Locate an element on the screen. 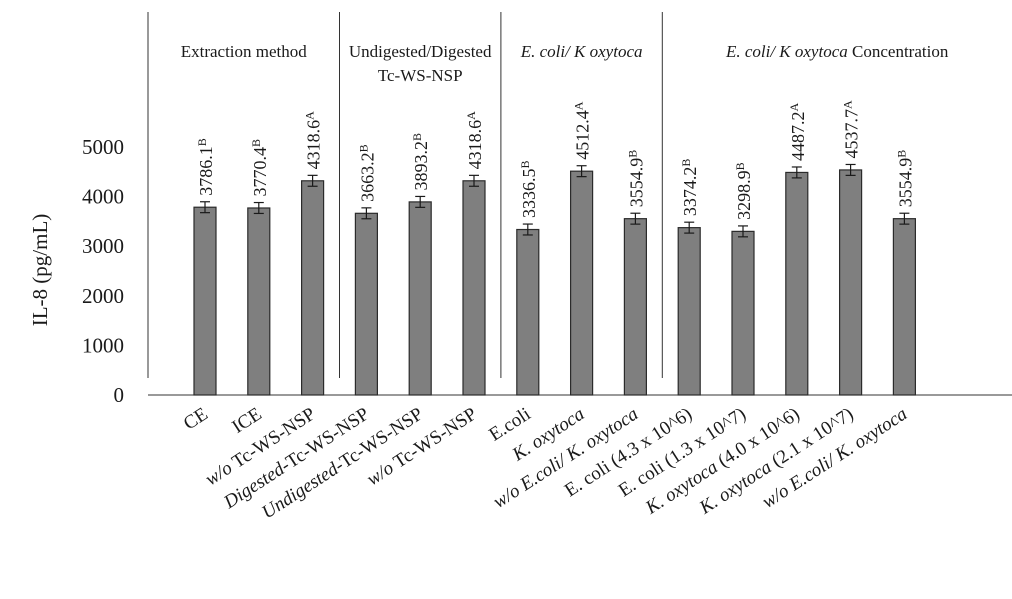 The image size is (1012, 599). data-label-value: 3786.1 is located at coordinates (206, 171).